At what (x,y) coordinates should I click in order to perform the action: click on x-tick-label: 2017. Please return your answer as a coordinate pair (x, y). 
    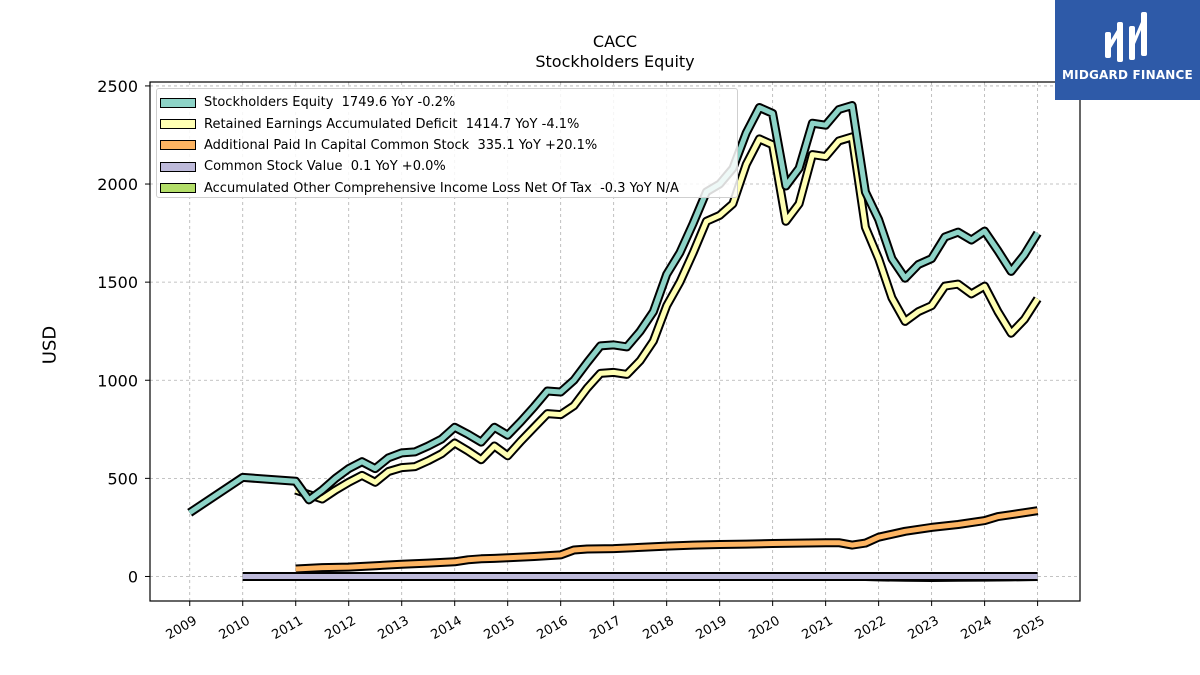
    Looking at the image, I should click on (606, 628).